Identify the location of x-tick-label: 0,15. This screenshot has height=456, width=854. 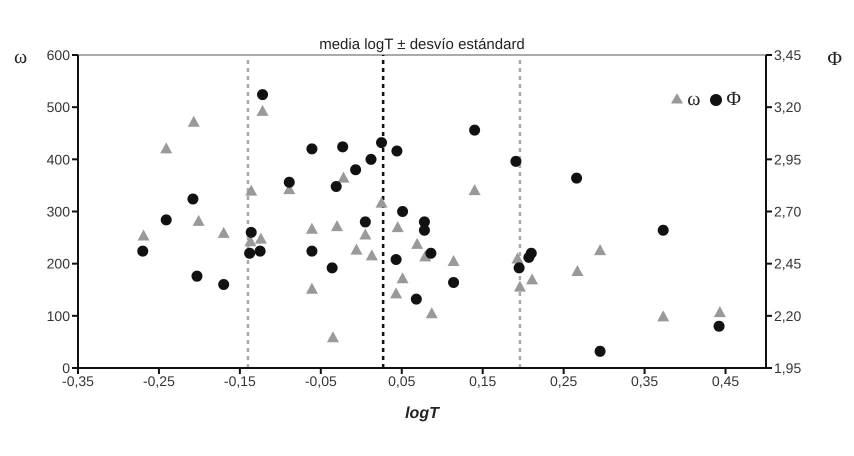
(483, 380).